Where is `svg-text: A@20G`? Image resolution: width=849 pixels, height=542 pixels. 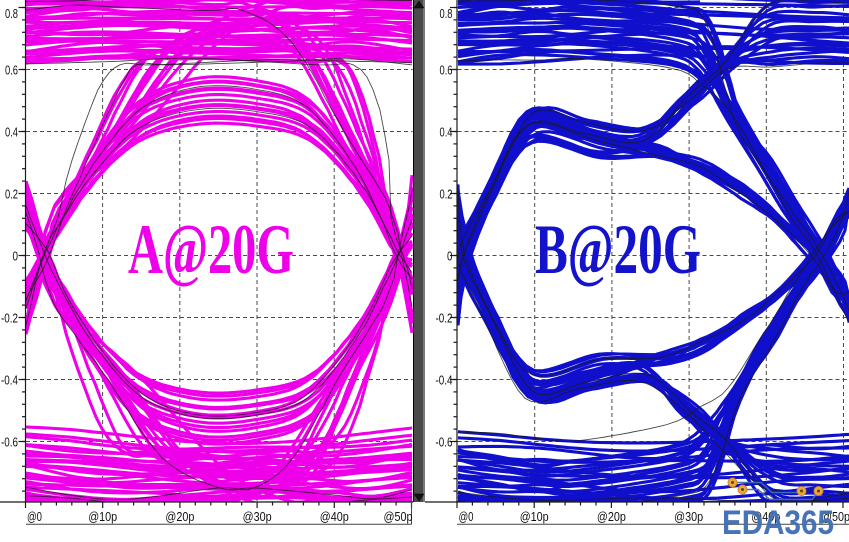
svg-text: A@20G is located at coordinates (211, 250).